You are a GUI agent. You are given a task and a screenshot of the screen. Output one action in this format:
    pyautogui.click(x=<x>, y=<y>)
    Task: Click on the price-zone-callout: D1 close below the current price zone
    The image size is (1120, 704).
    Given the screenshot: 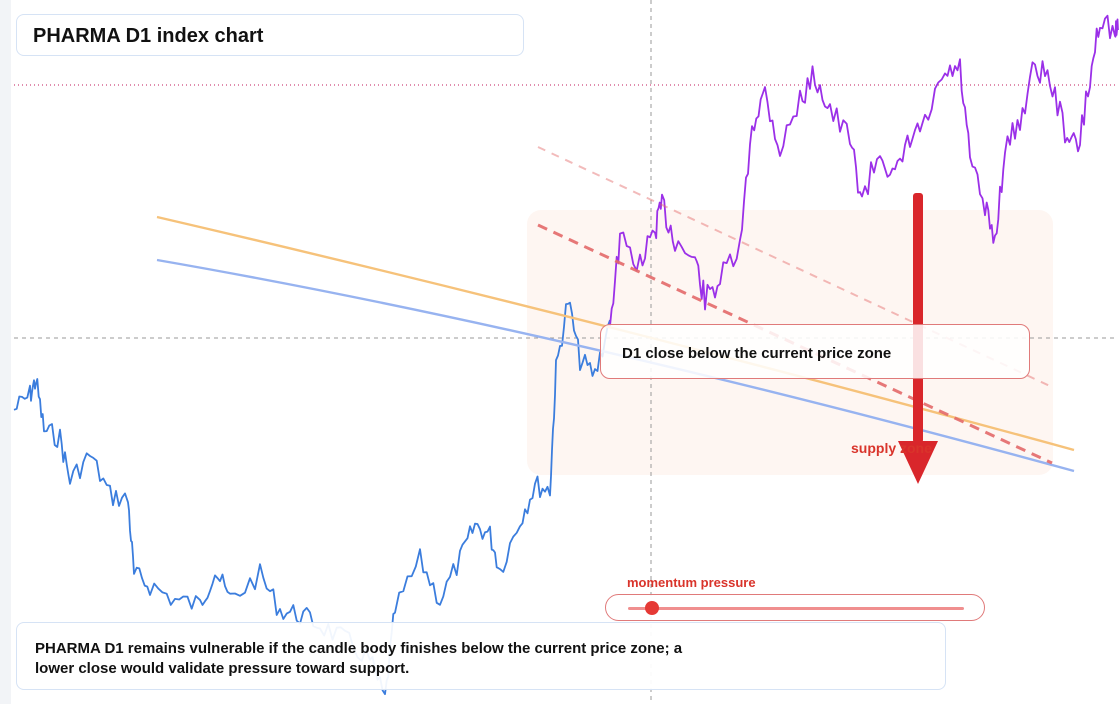 What is the action you would take?
    pyautogui.click(x=815, y=351)
    